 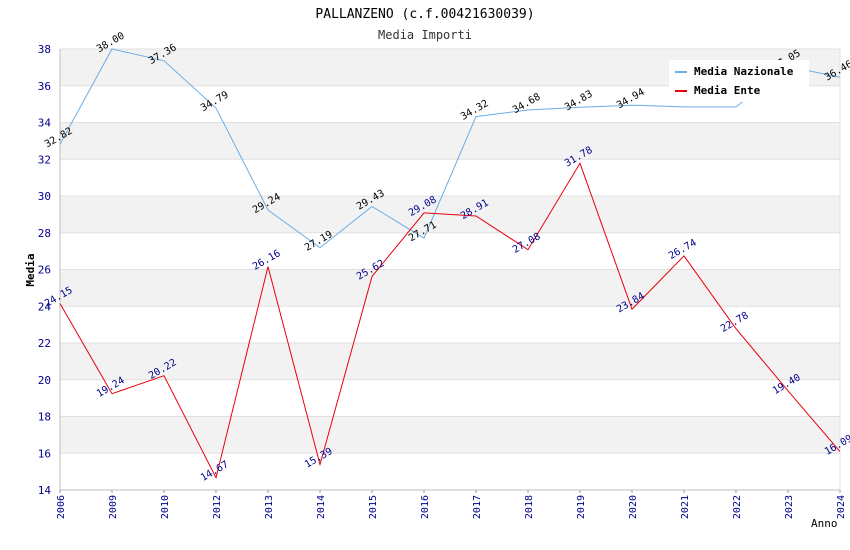 I want to click on x-tick-label: 2012, so click(x=217, y=507).